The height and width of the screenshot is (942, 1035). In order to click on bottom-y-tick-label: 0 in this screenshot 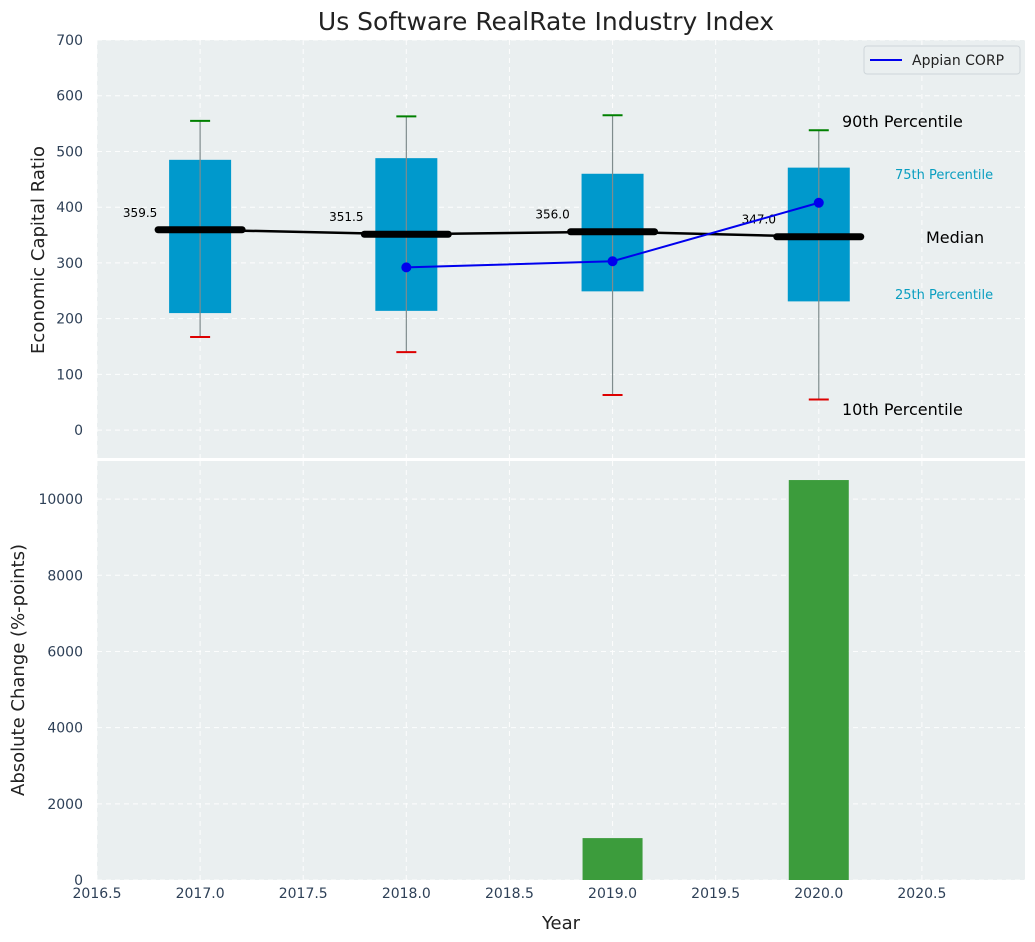, I will do `click(78, 881)`.